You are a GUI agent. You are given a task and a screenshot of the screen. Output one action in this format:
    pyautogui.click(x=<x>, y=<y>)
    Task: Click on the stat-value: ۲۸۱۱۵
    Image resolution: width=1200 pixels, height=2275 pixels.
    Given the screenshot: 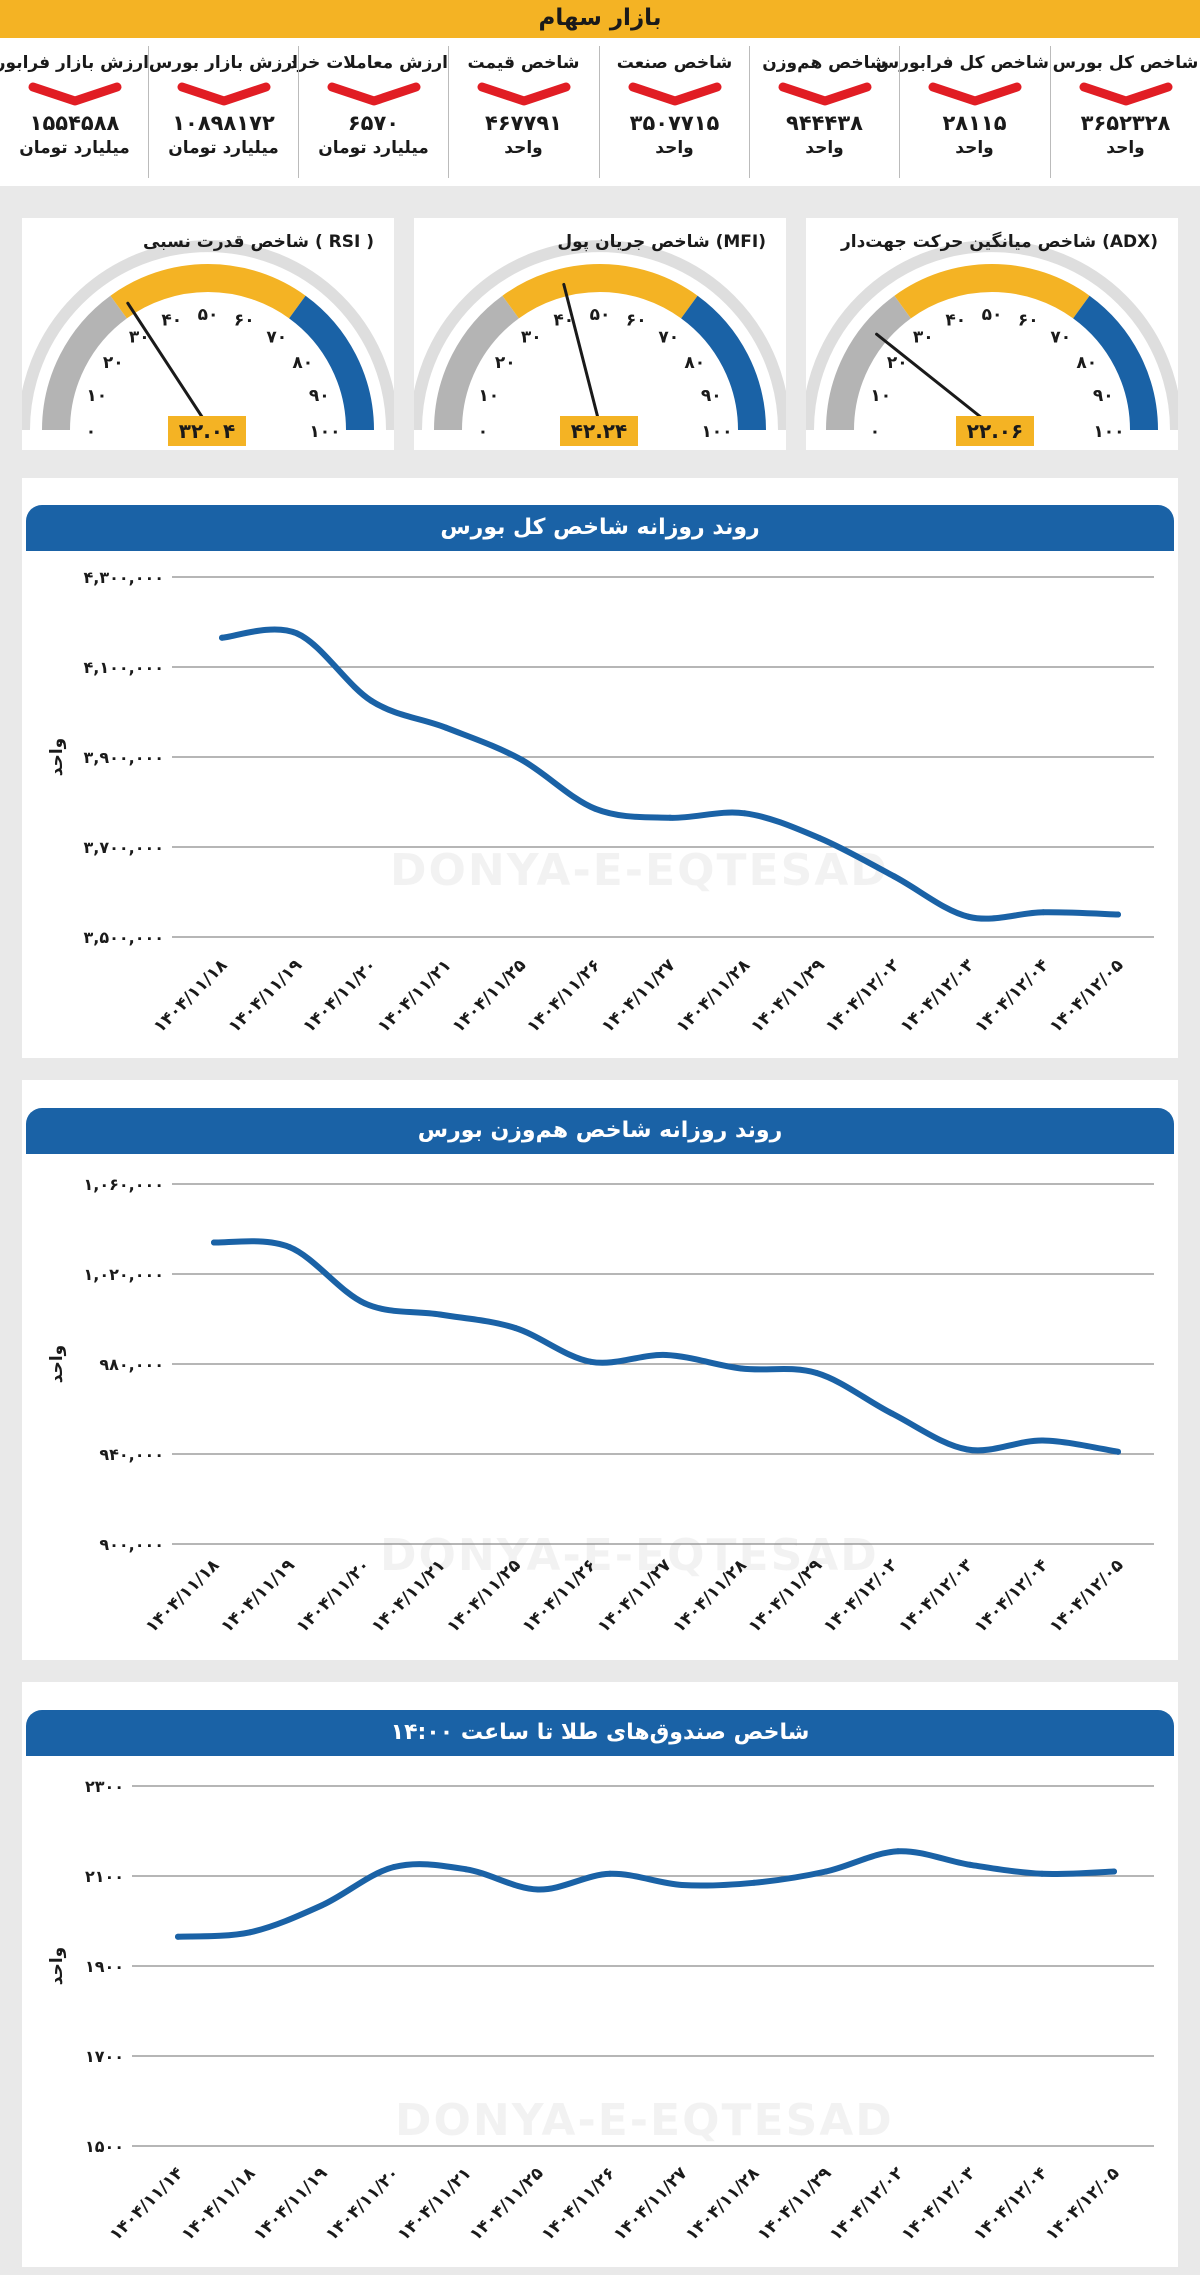 What is the action you would take?
    pyautogui.click(x=974, y=123)
    